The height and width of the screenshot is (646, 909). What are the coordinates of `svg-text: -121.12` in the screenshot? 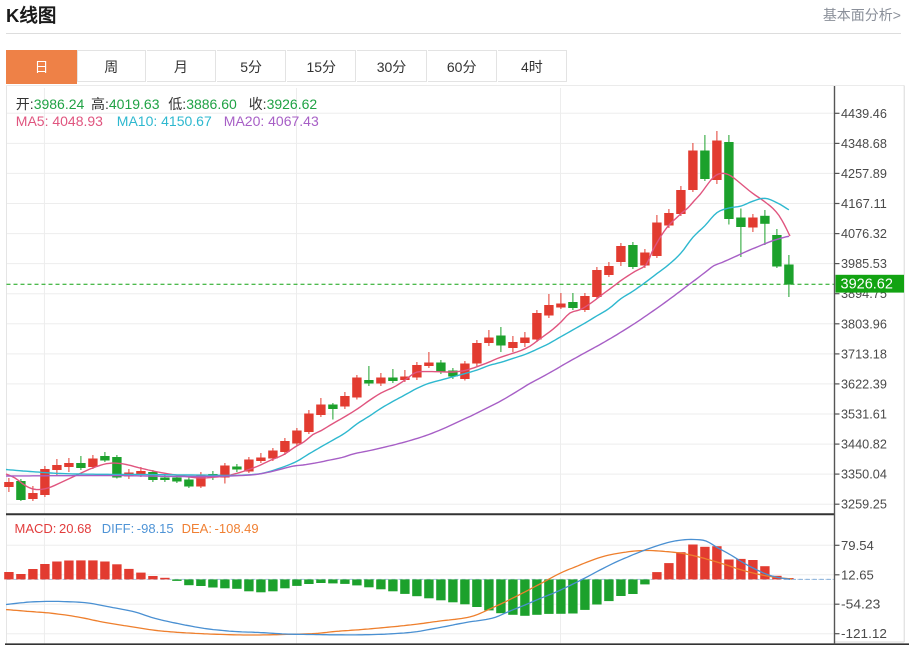 It's located at (864, 633).